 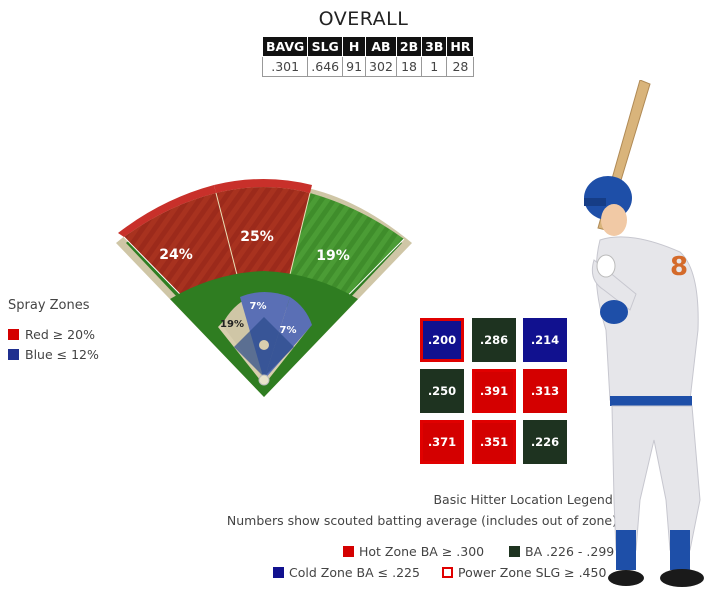 What do you see at coordinates (167, 211) in the screenshot?
I see `left-field-wall` at bounding box center [167, 211].